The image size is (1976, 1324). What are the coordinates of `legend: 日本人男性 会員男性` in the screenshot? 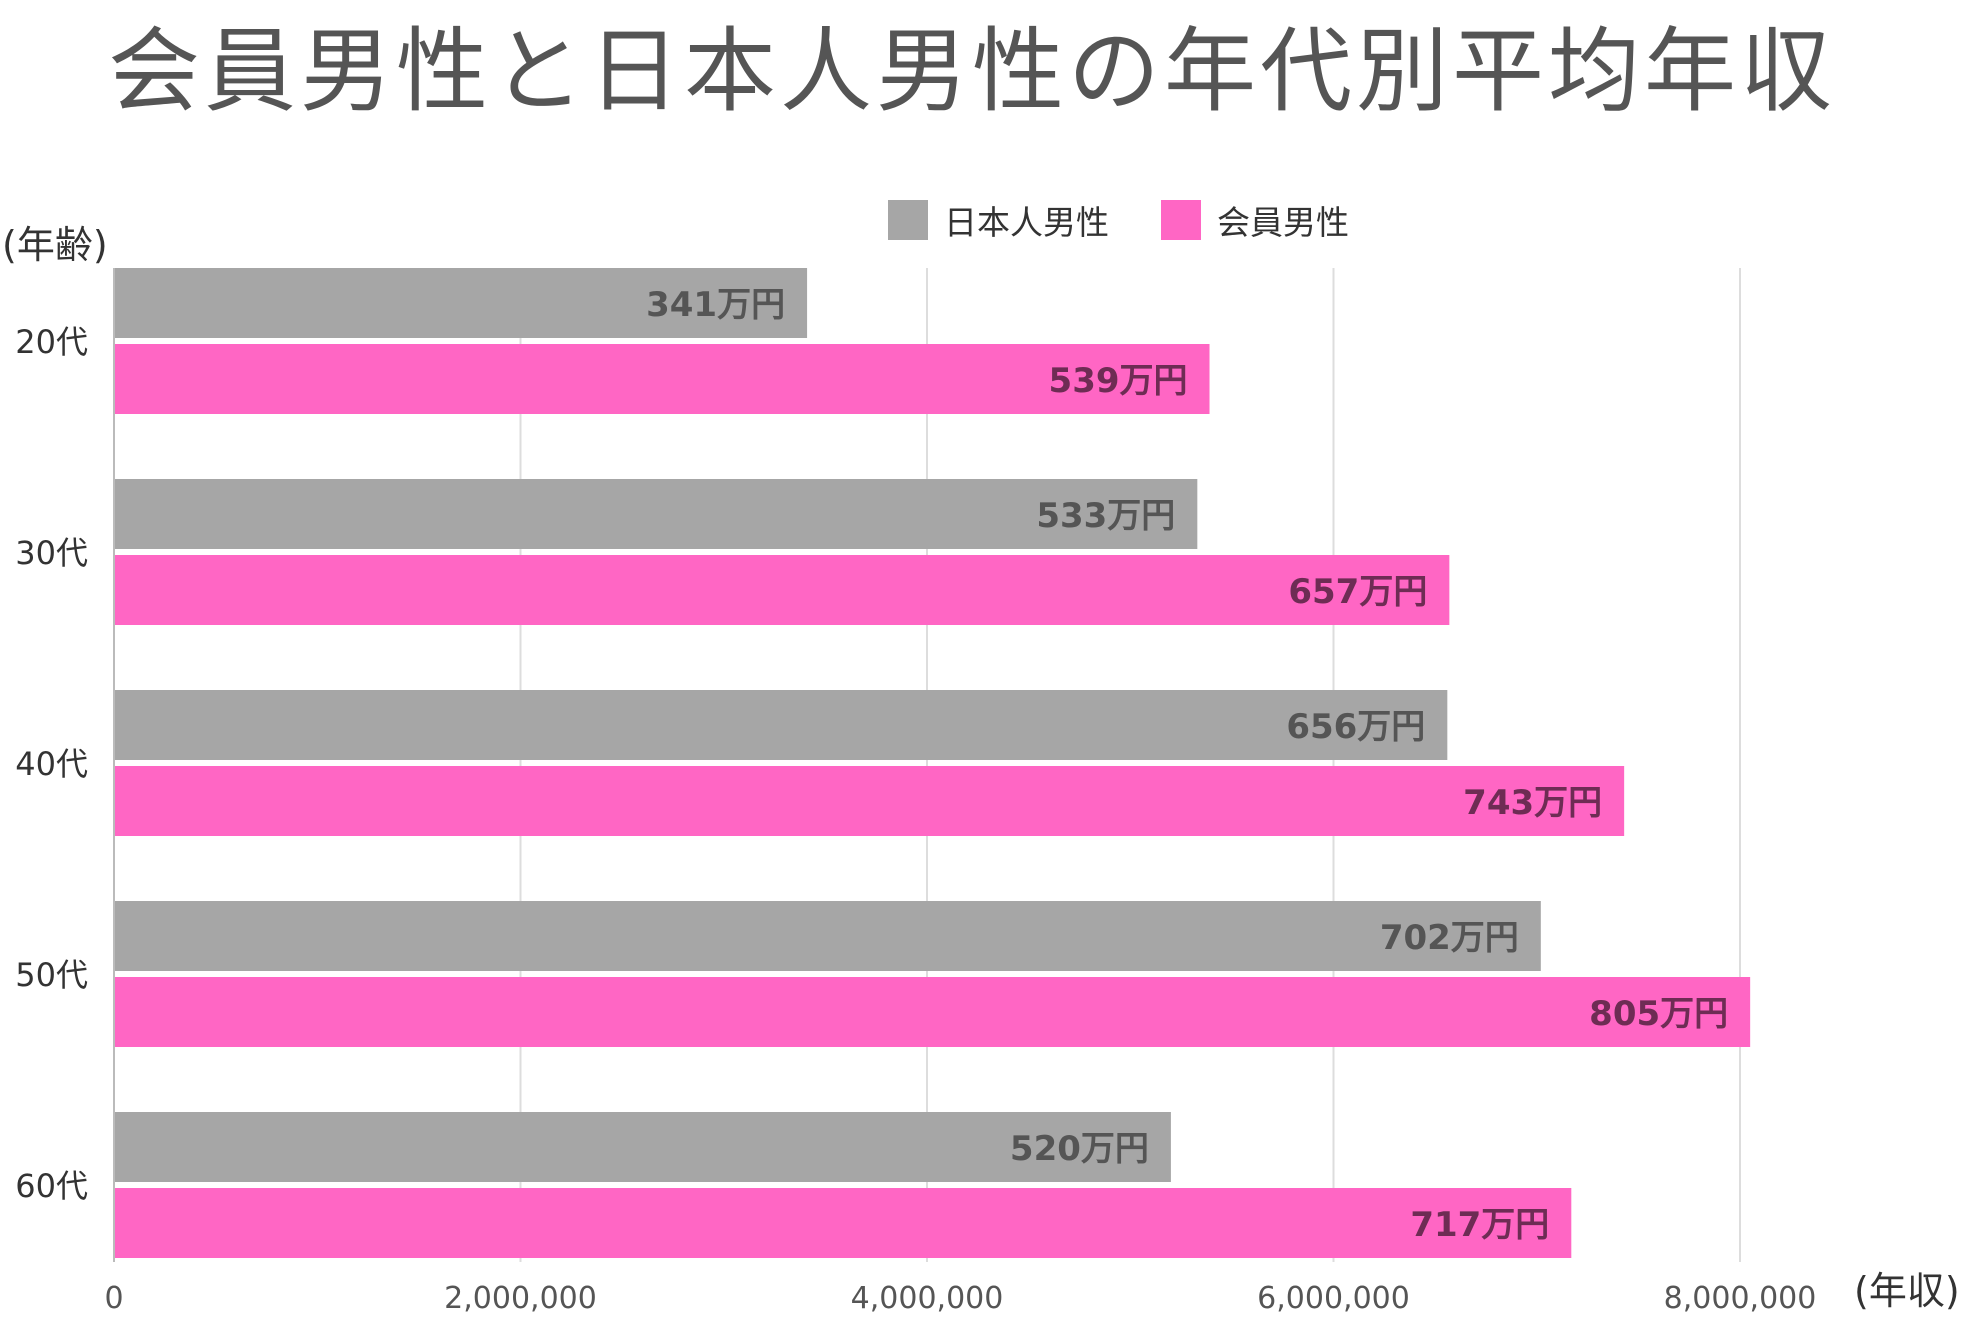 It's located at (1144, 220).